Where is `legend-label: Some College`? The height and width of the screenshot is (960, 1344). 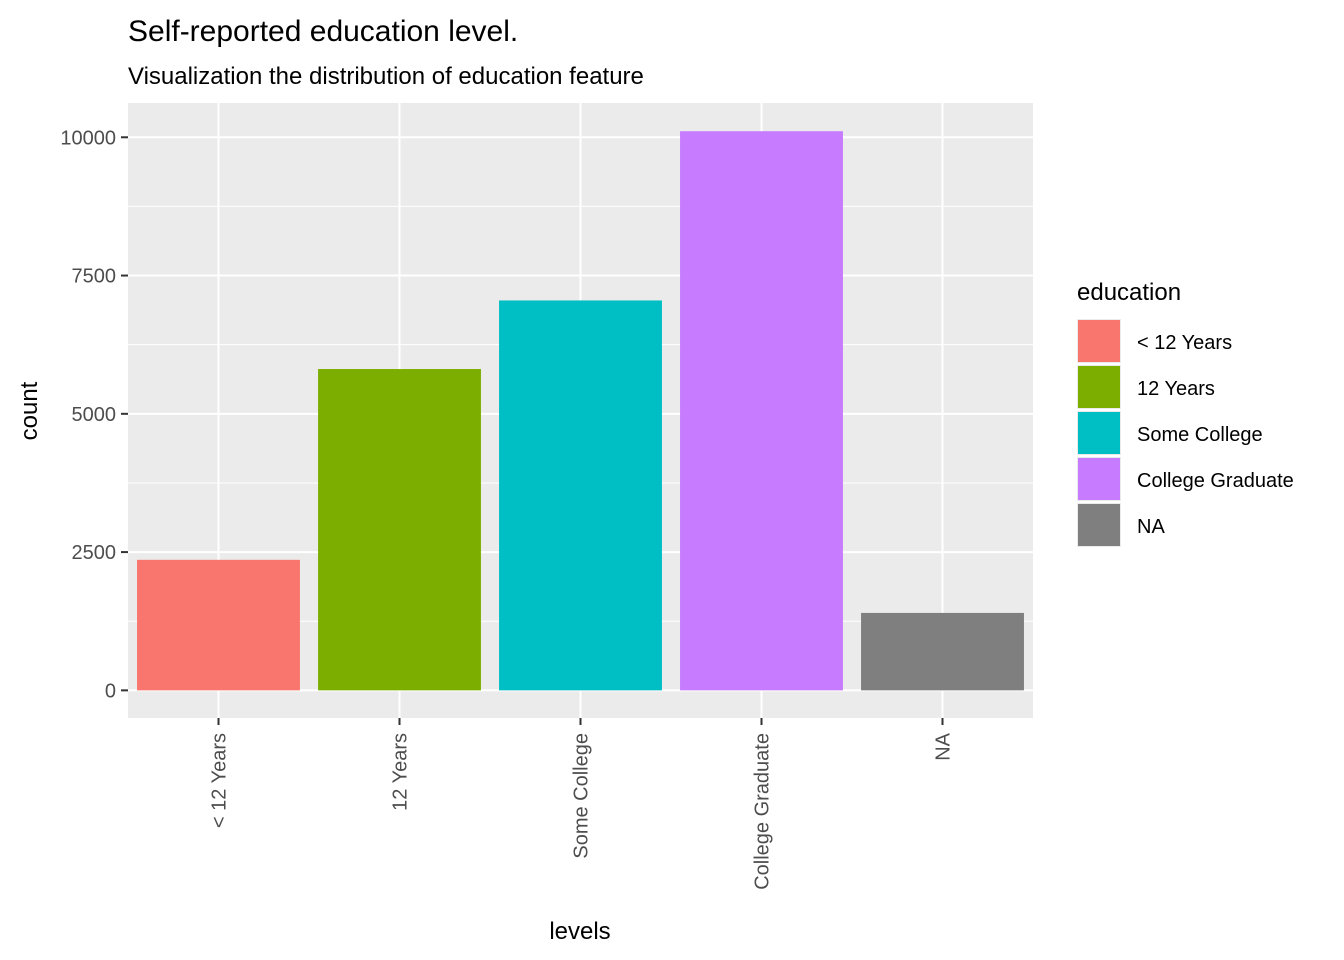
legend-label: Some College is located at coordinates (1200, 435).